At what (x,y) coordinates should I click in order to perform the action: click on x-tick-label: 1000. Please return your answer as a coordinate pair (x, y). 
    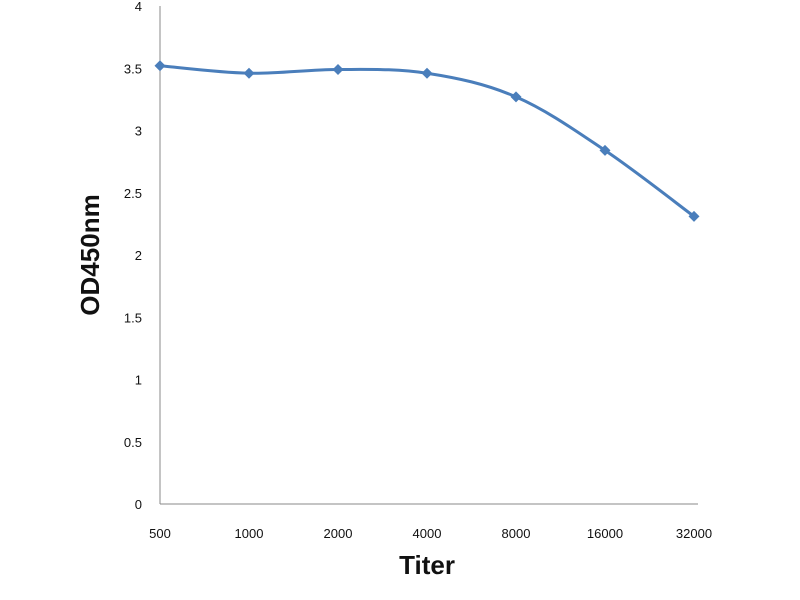
    Looking at the image, I should click on (249, 533).